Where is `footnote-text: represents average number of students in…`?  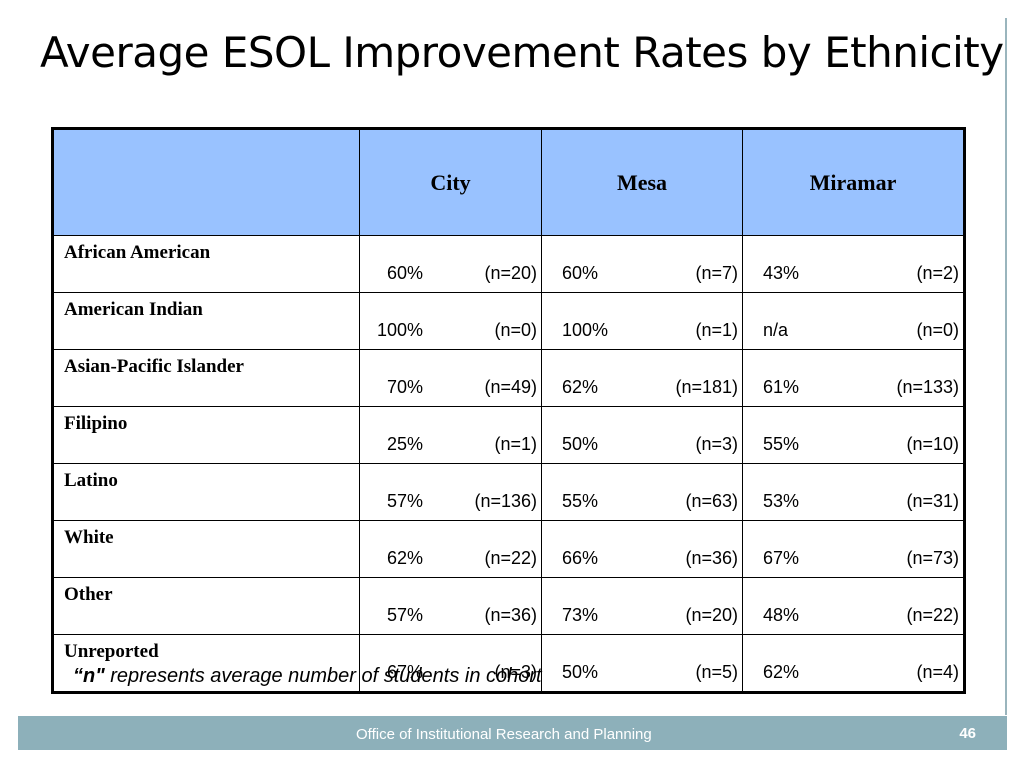
footnote-text: represents average number of students in… is located at coordinates (323, 676).